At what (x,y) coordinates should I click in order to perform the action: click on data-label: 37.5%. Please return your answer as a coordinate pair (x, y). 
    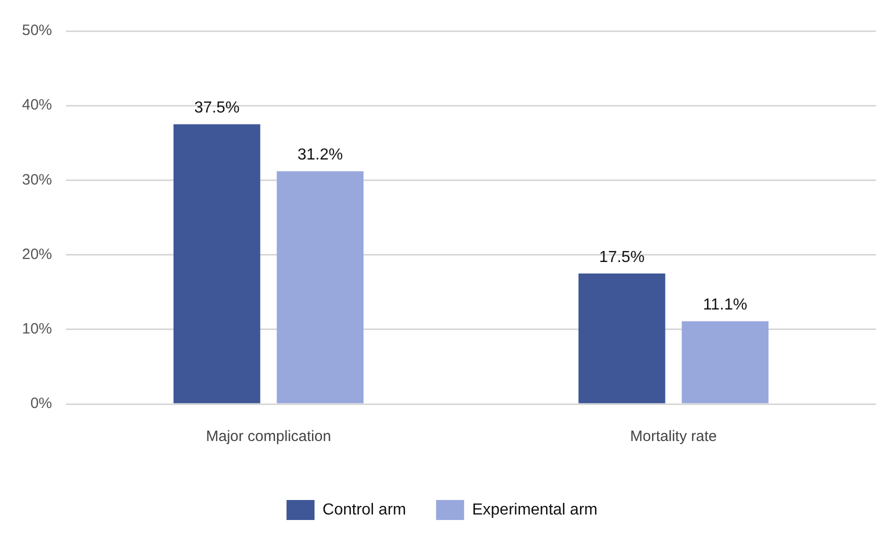
    Looking at the image, I should click on (217, 108).